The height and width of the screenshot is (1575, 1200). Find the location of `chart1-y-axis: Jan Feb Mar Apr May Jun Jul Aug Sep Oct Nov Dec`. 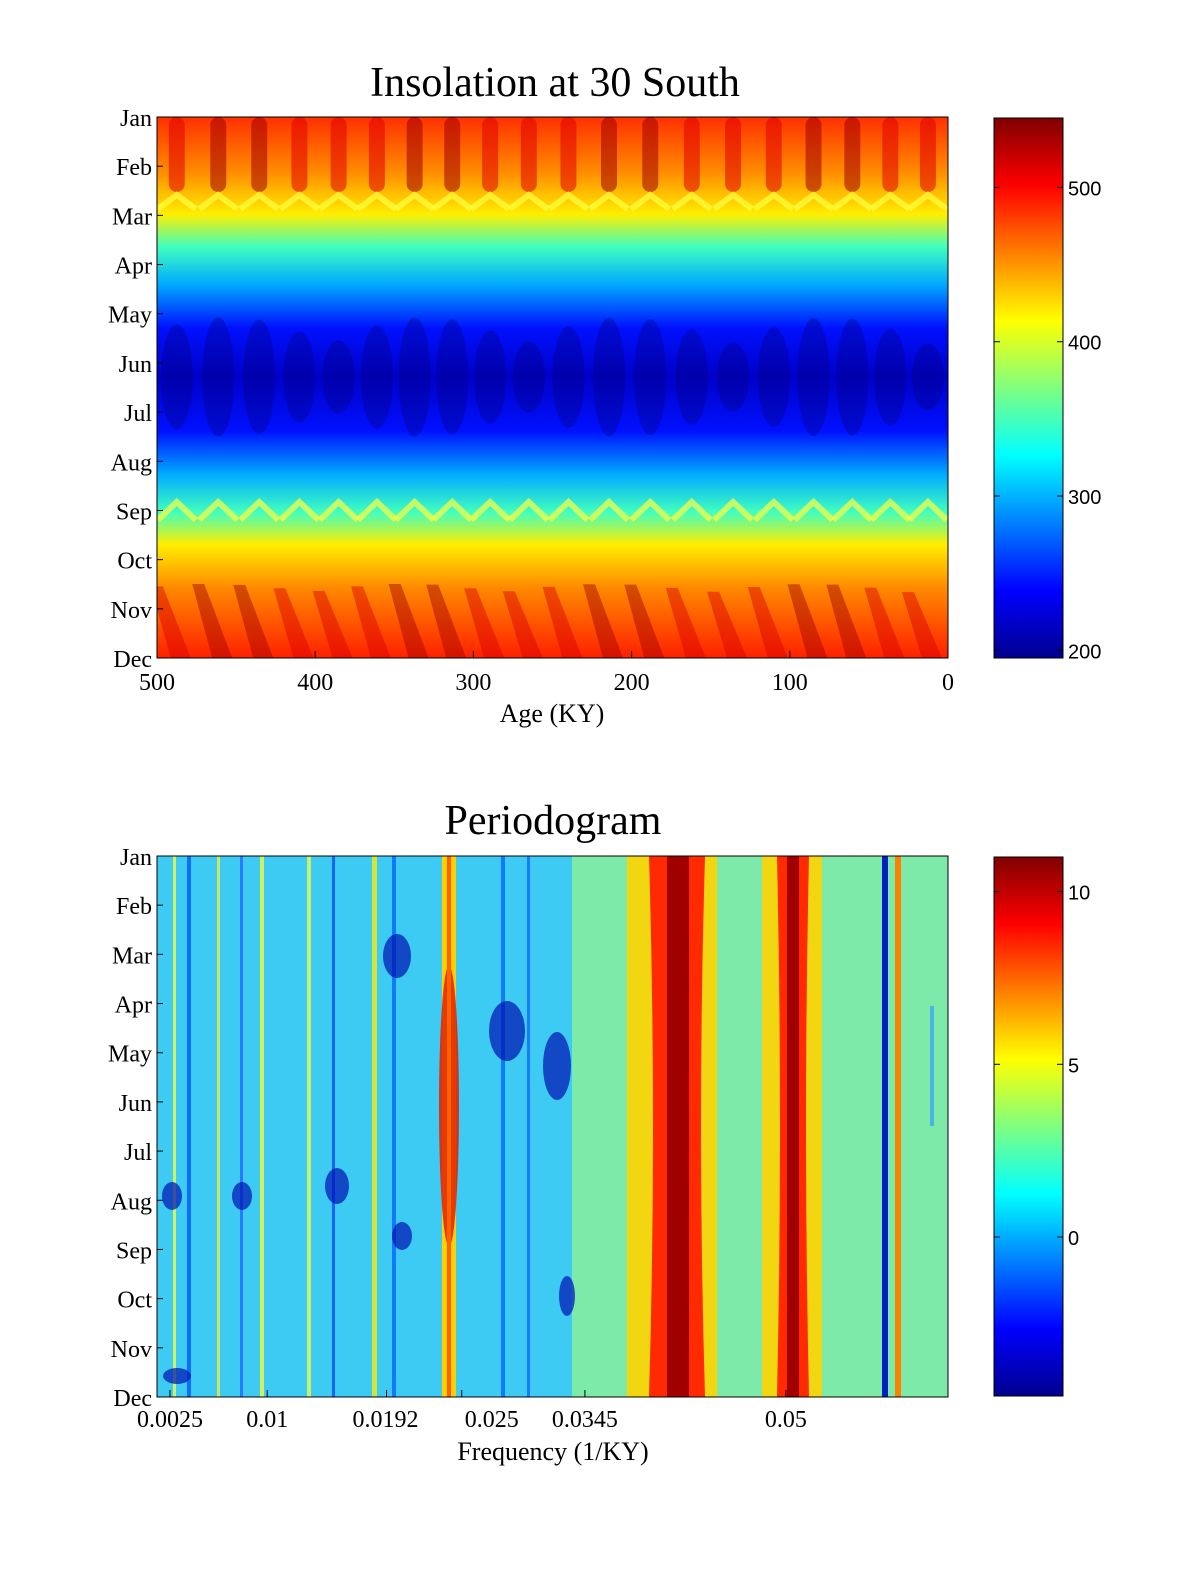

chart1-y-axis: Jan Feb Mar Apr May Jun Jul Aug Sep Oct Nov Dec is located at coordinates (135, 389).